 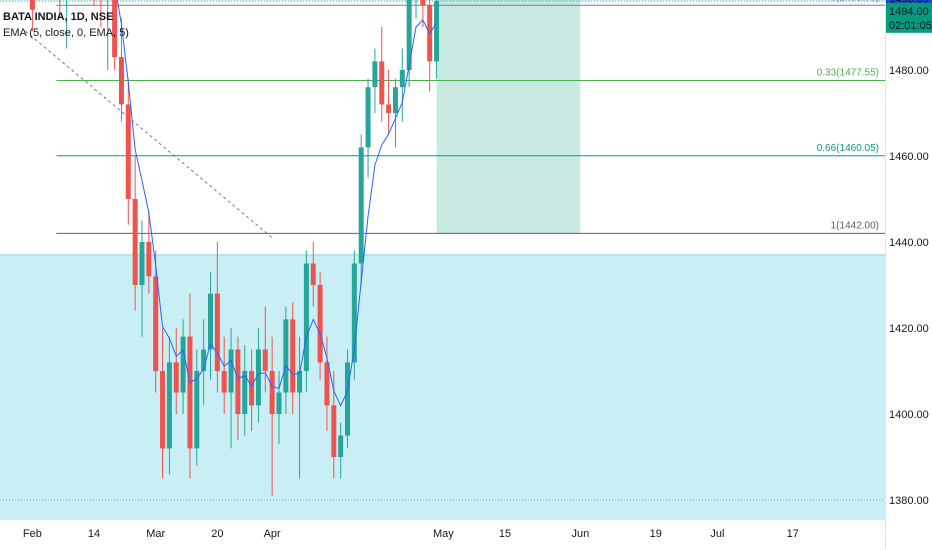 I want to click on time-tick-label: May, so click(x=443, y=534).